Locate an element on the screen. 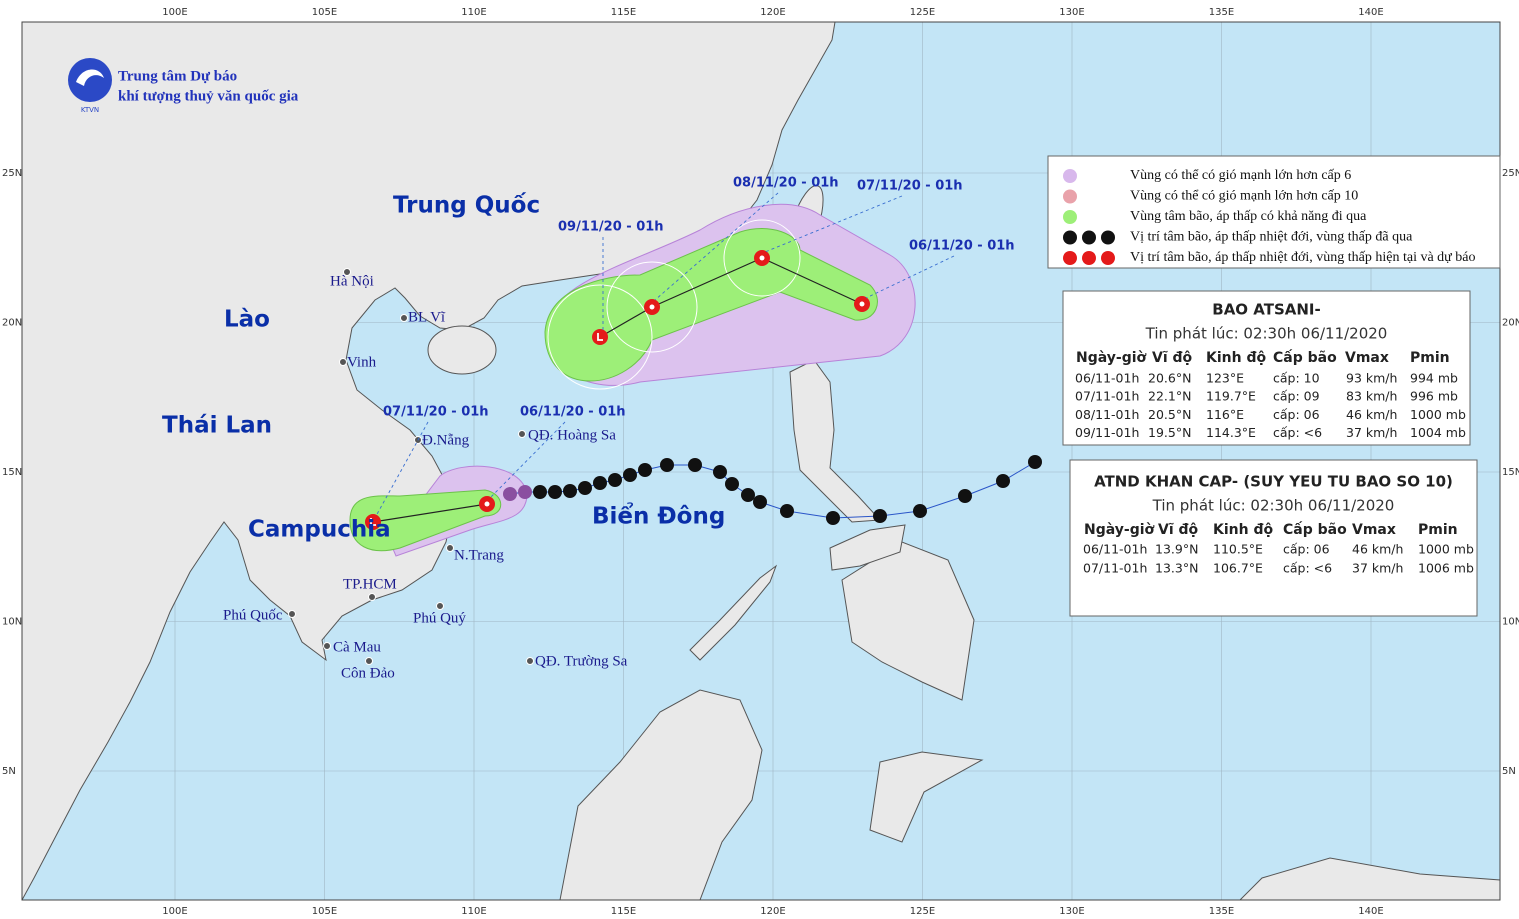 This screenshot has width=1519, height=919. table-cell: 996 mb is located at coordinates (1434, 396).